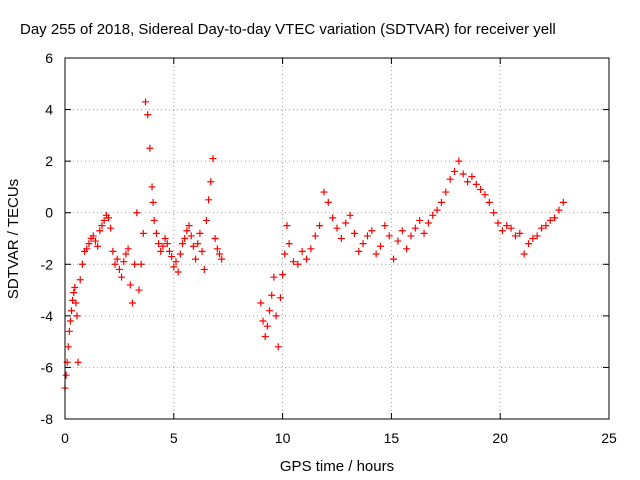 The image size is (640, 480). Describe the element at coordinates (283, 438) in the screenshot. I see `x-tick-label: 10` at that location.